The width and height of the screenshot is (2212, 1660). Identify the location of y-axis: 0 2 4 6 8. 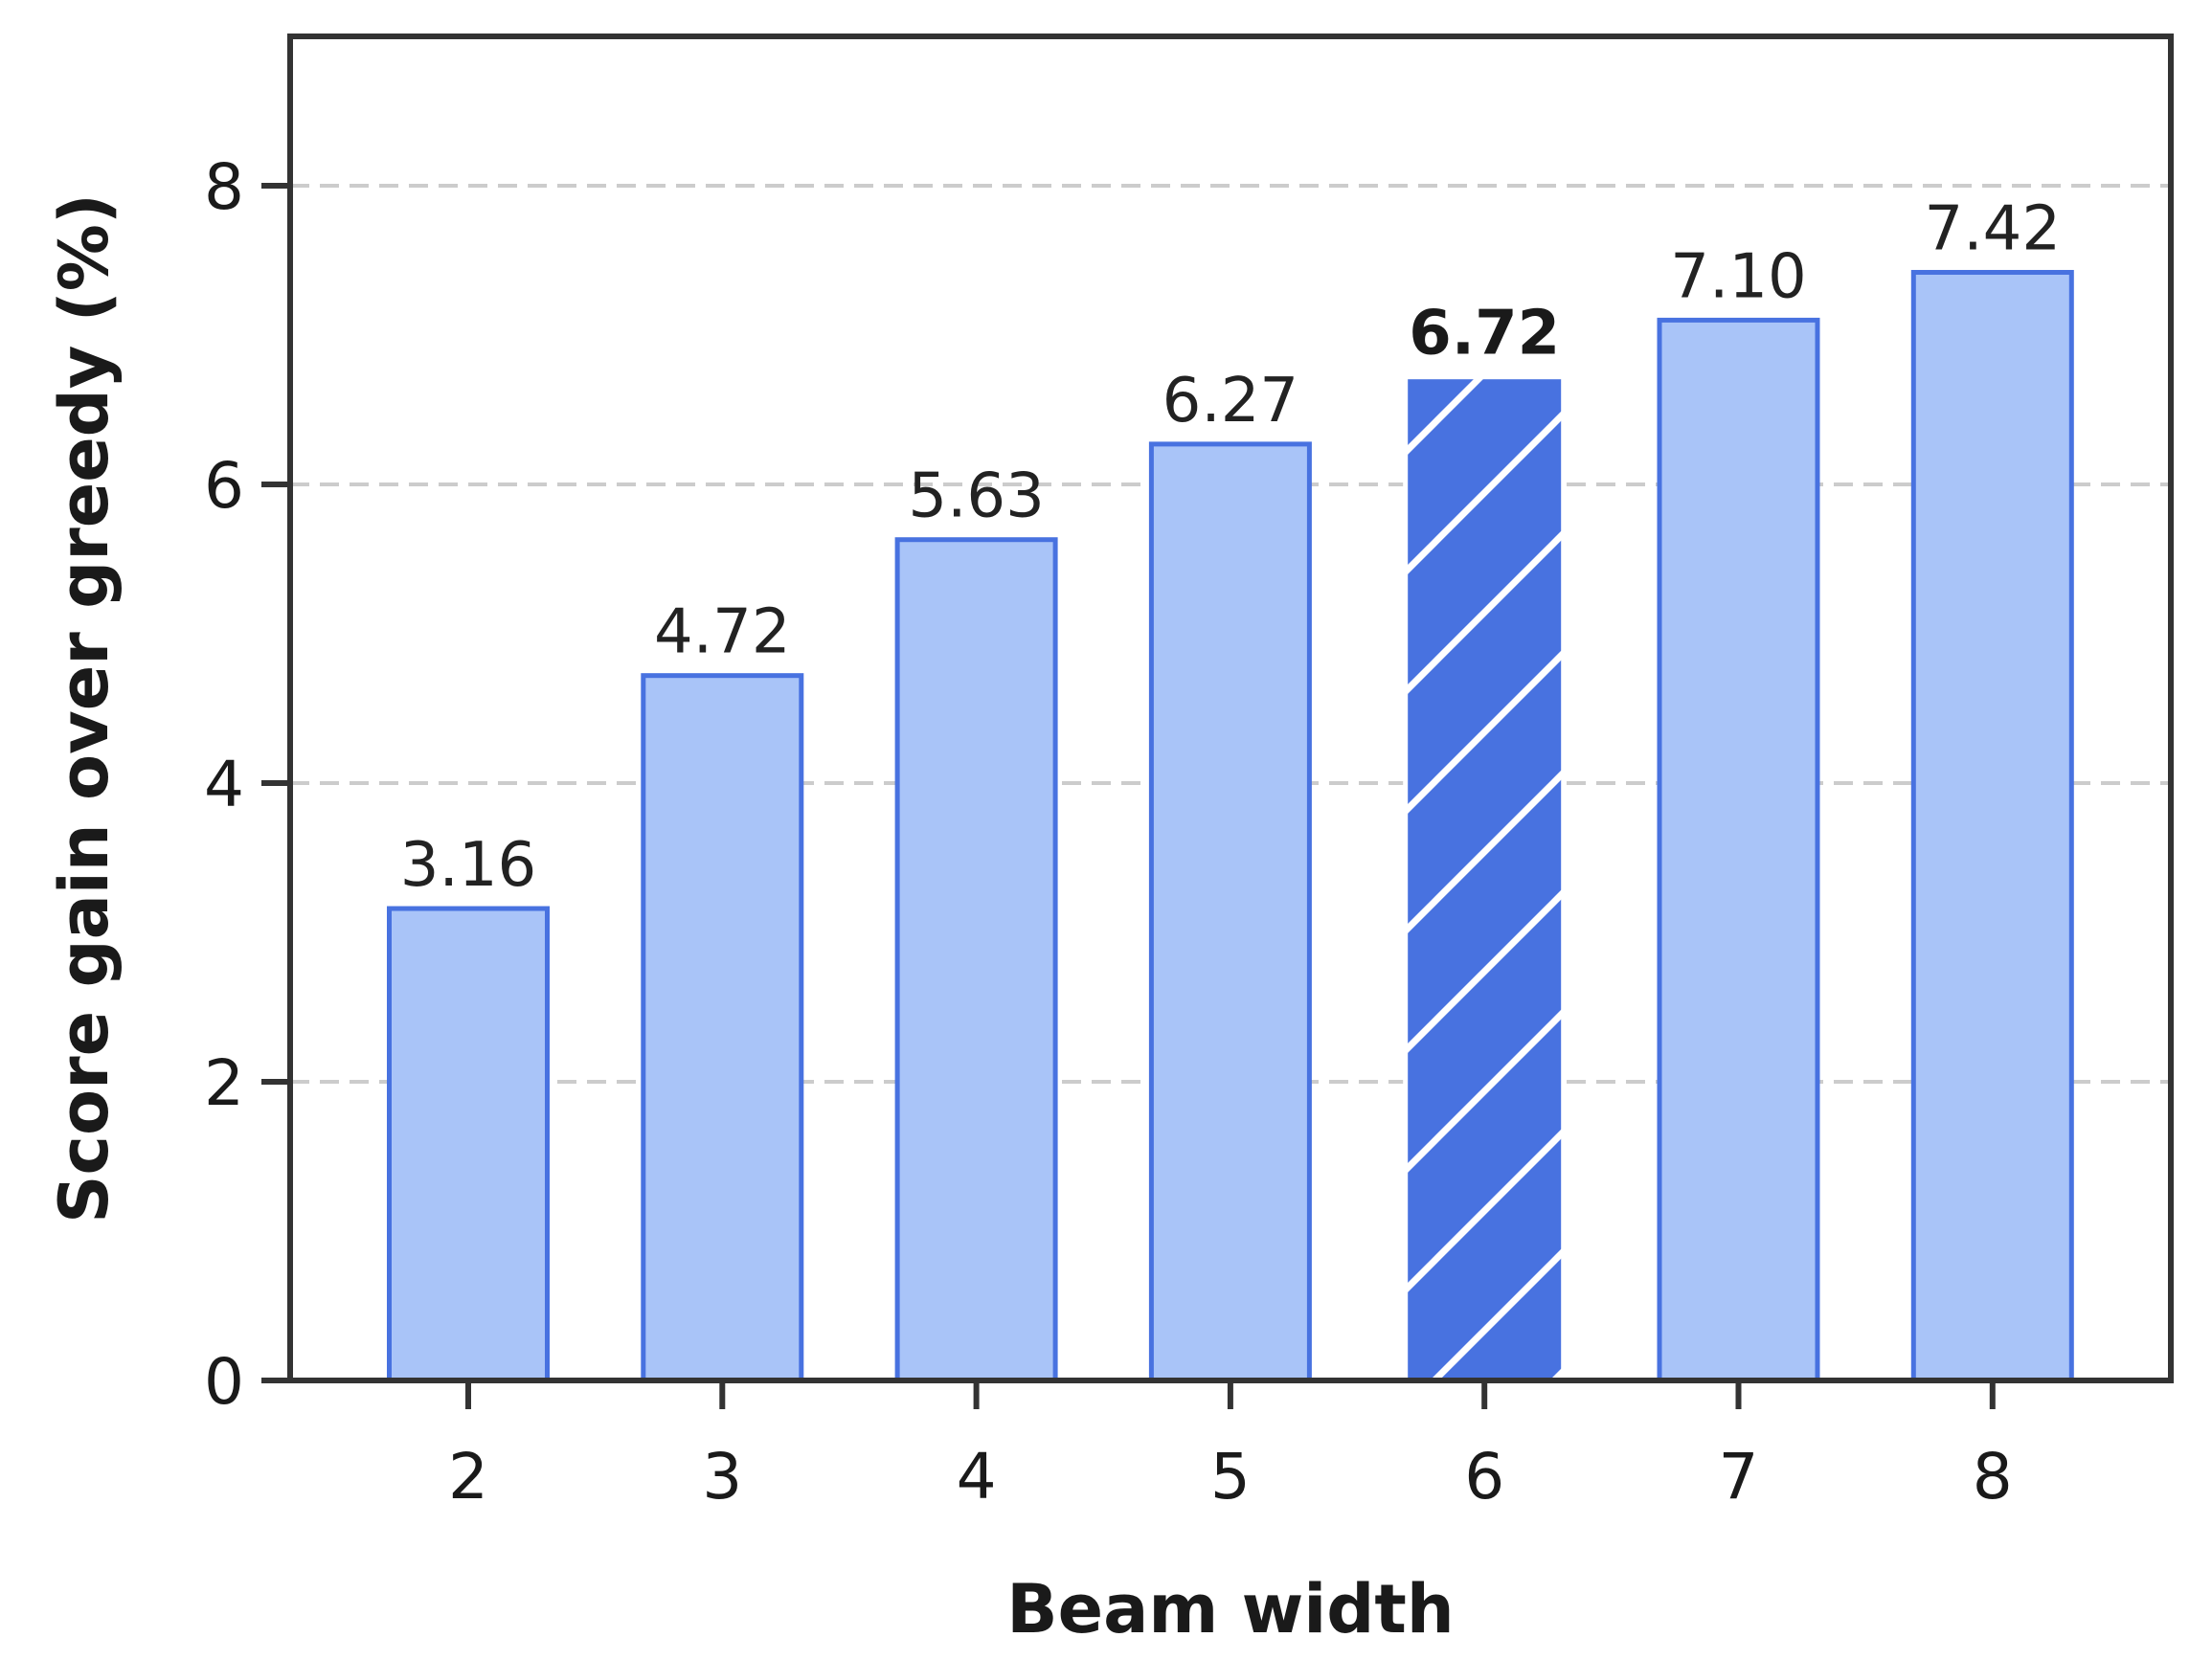
(247, 784).